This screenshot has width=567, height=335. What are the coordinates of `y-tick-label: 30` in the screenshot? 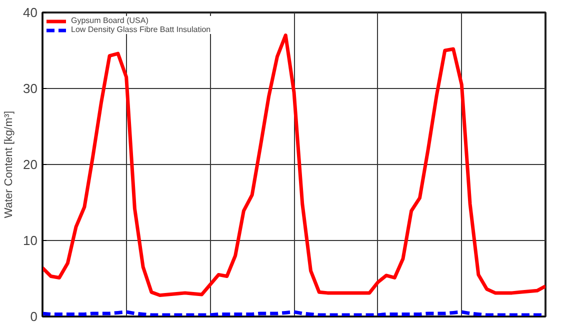 It's located at (30, 88).